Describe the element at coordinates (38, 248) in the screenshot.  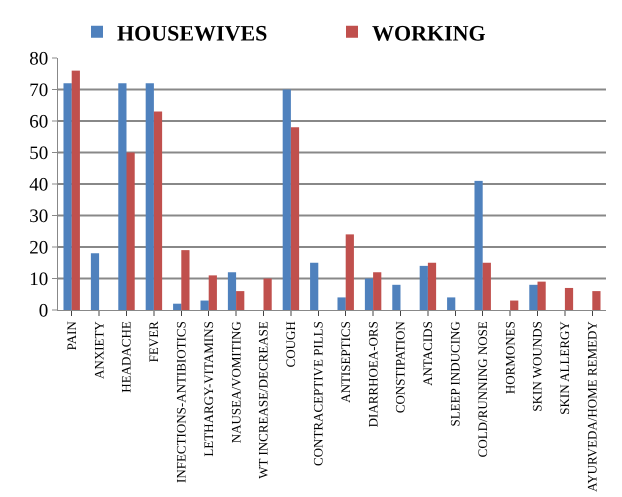
I see `y-tick-label: 20` at that location.